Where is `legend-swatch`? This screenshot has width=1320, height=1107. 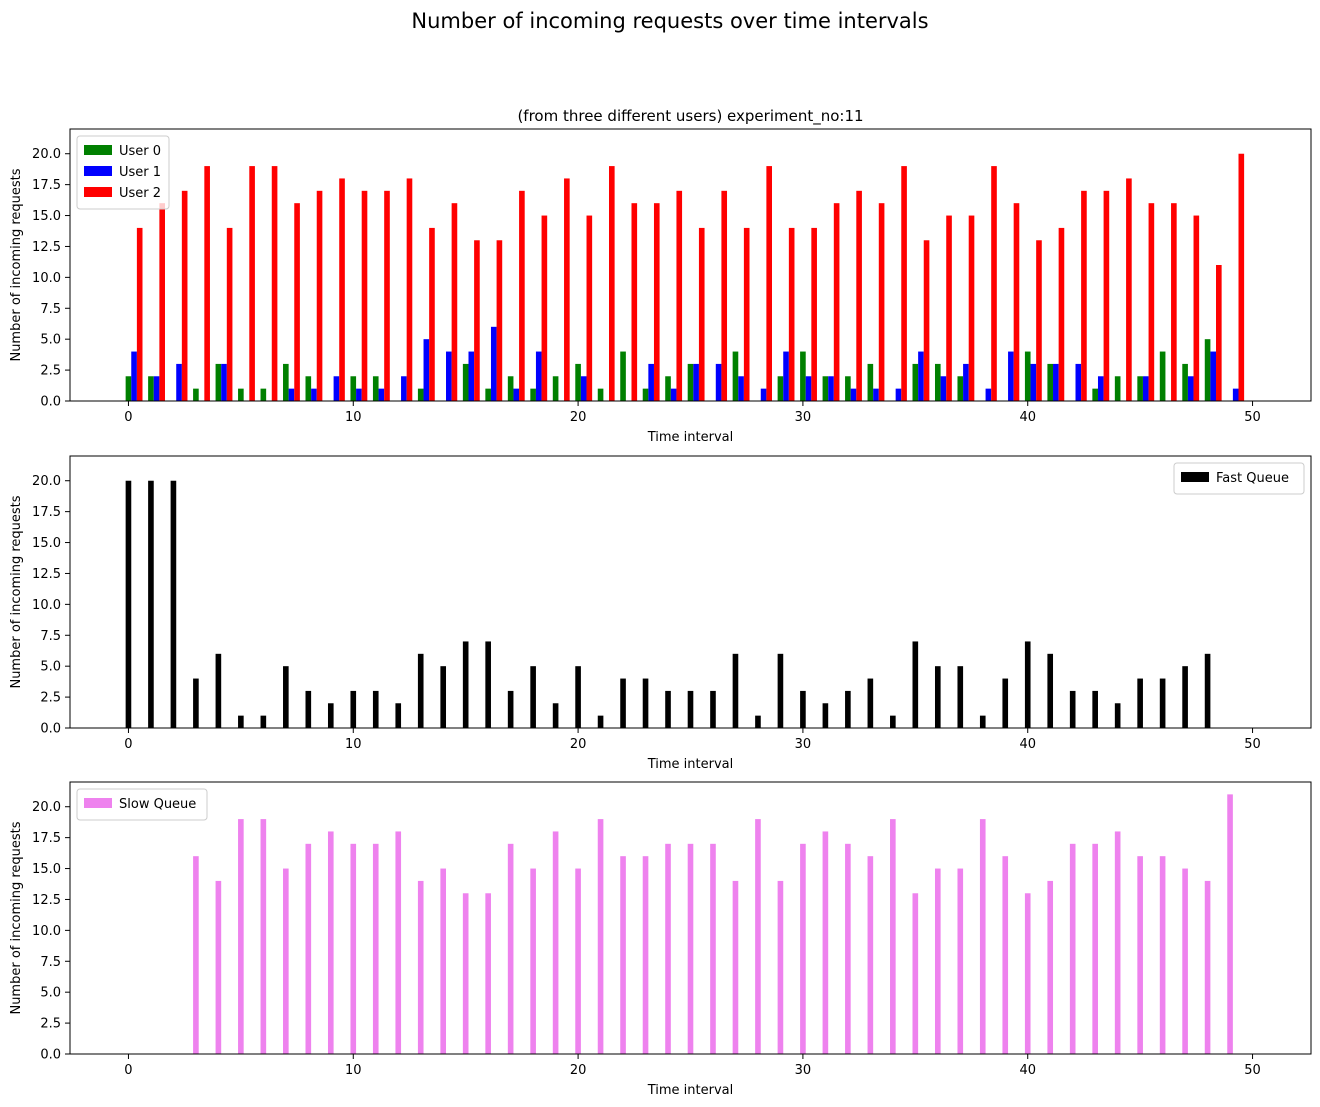 legend-swatch is located at coordinates (98, 803).